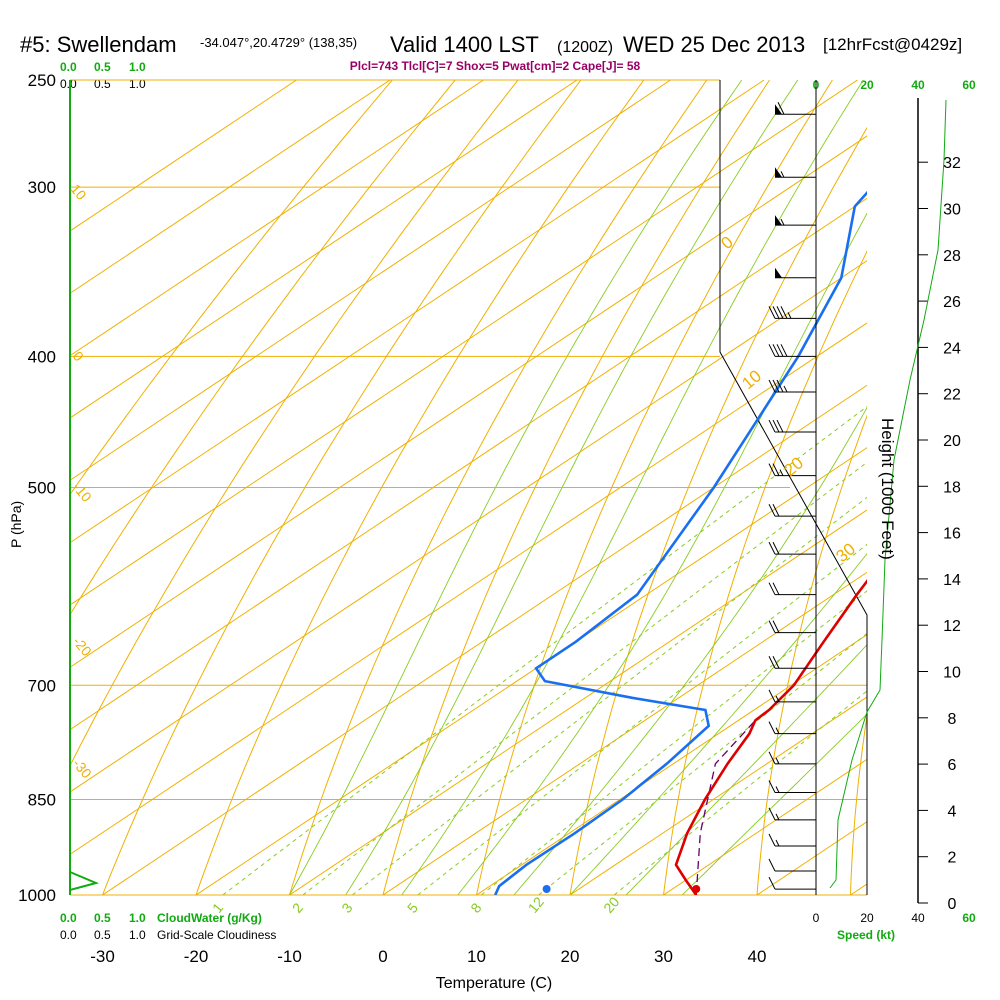 The width and height of the screenshot is (1000, 1000). I want to click on height-tick-label: 18, so click(952, 487).